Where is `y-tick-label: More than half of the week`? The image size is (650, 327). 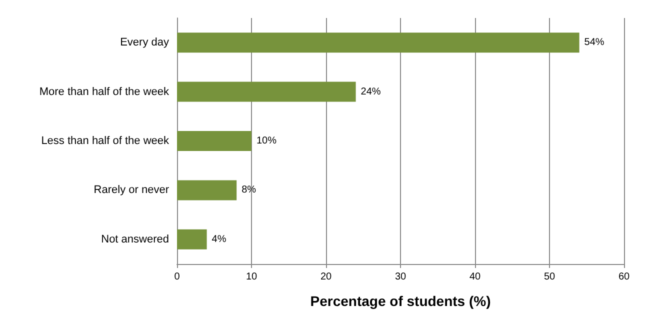
y-tick-label: More than half of the week is located at coordinates (104, 92).